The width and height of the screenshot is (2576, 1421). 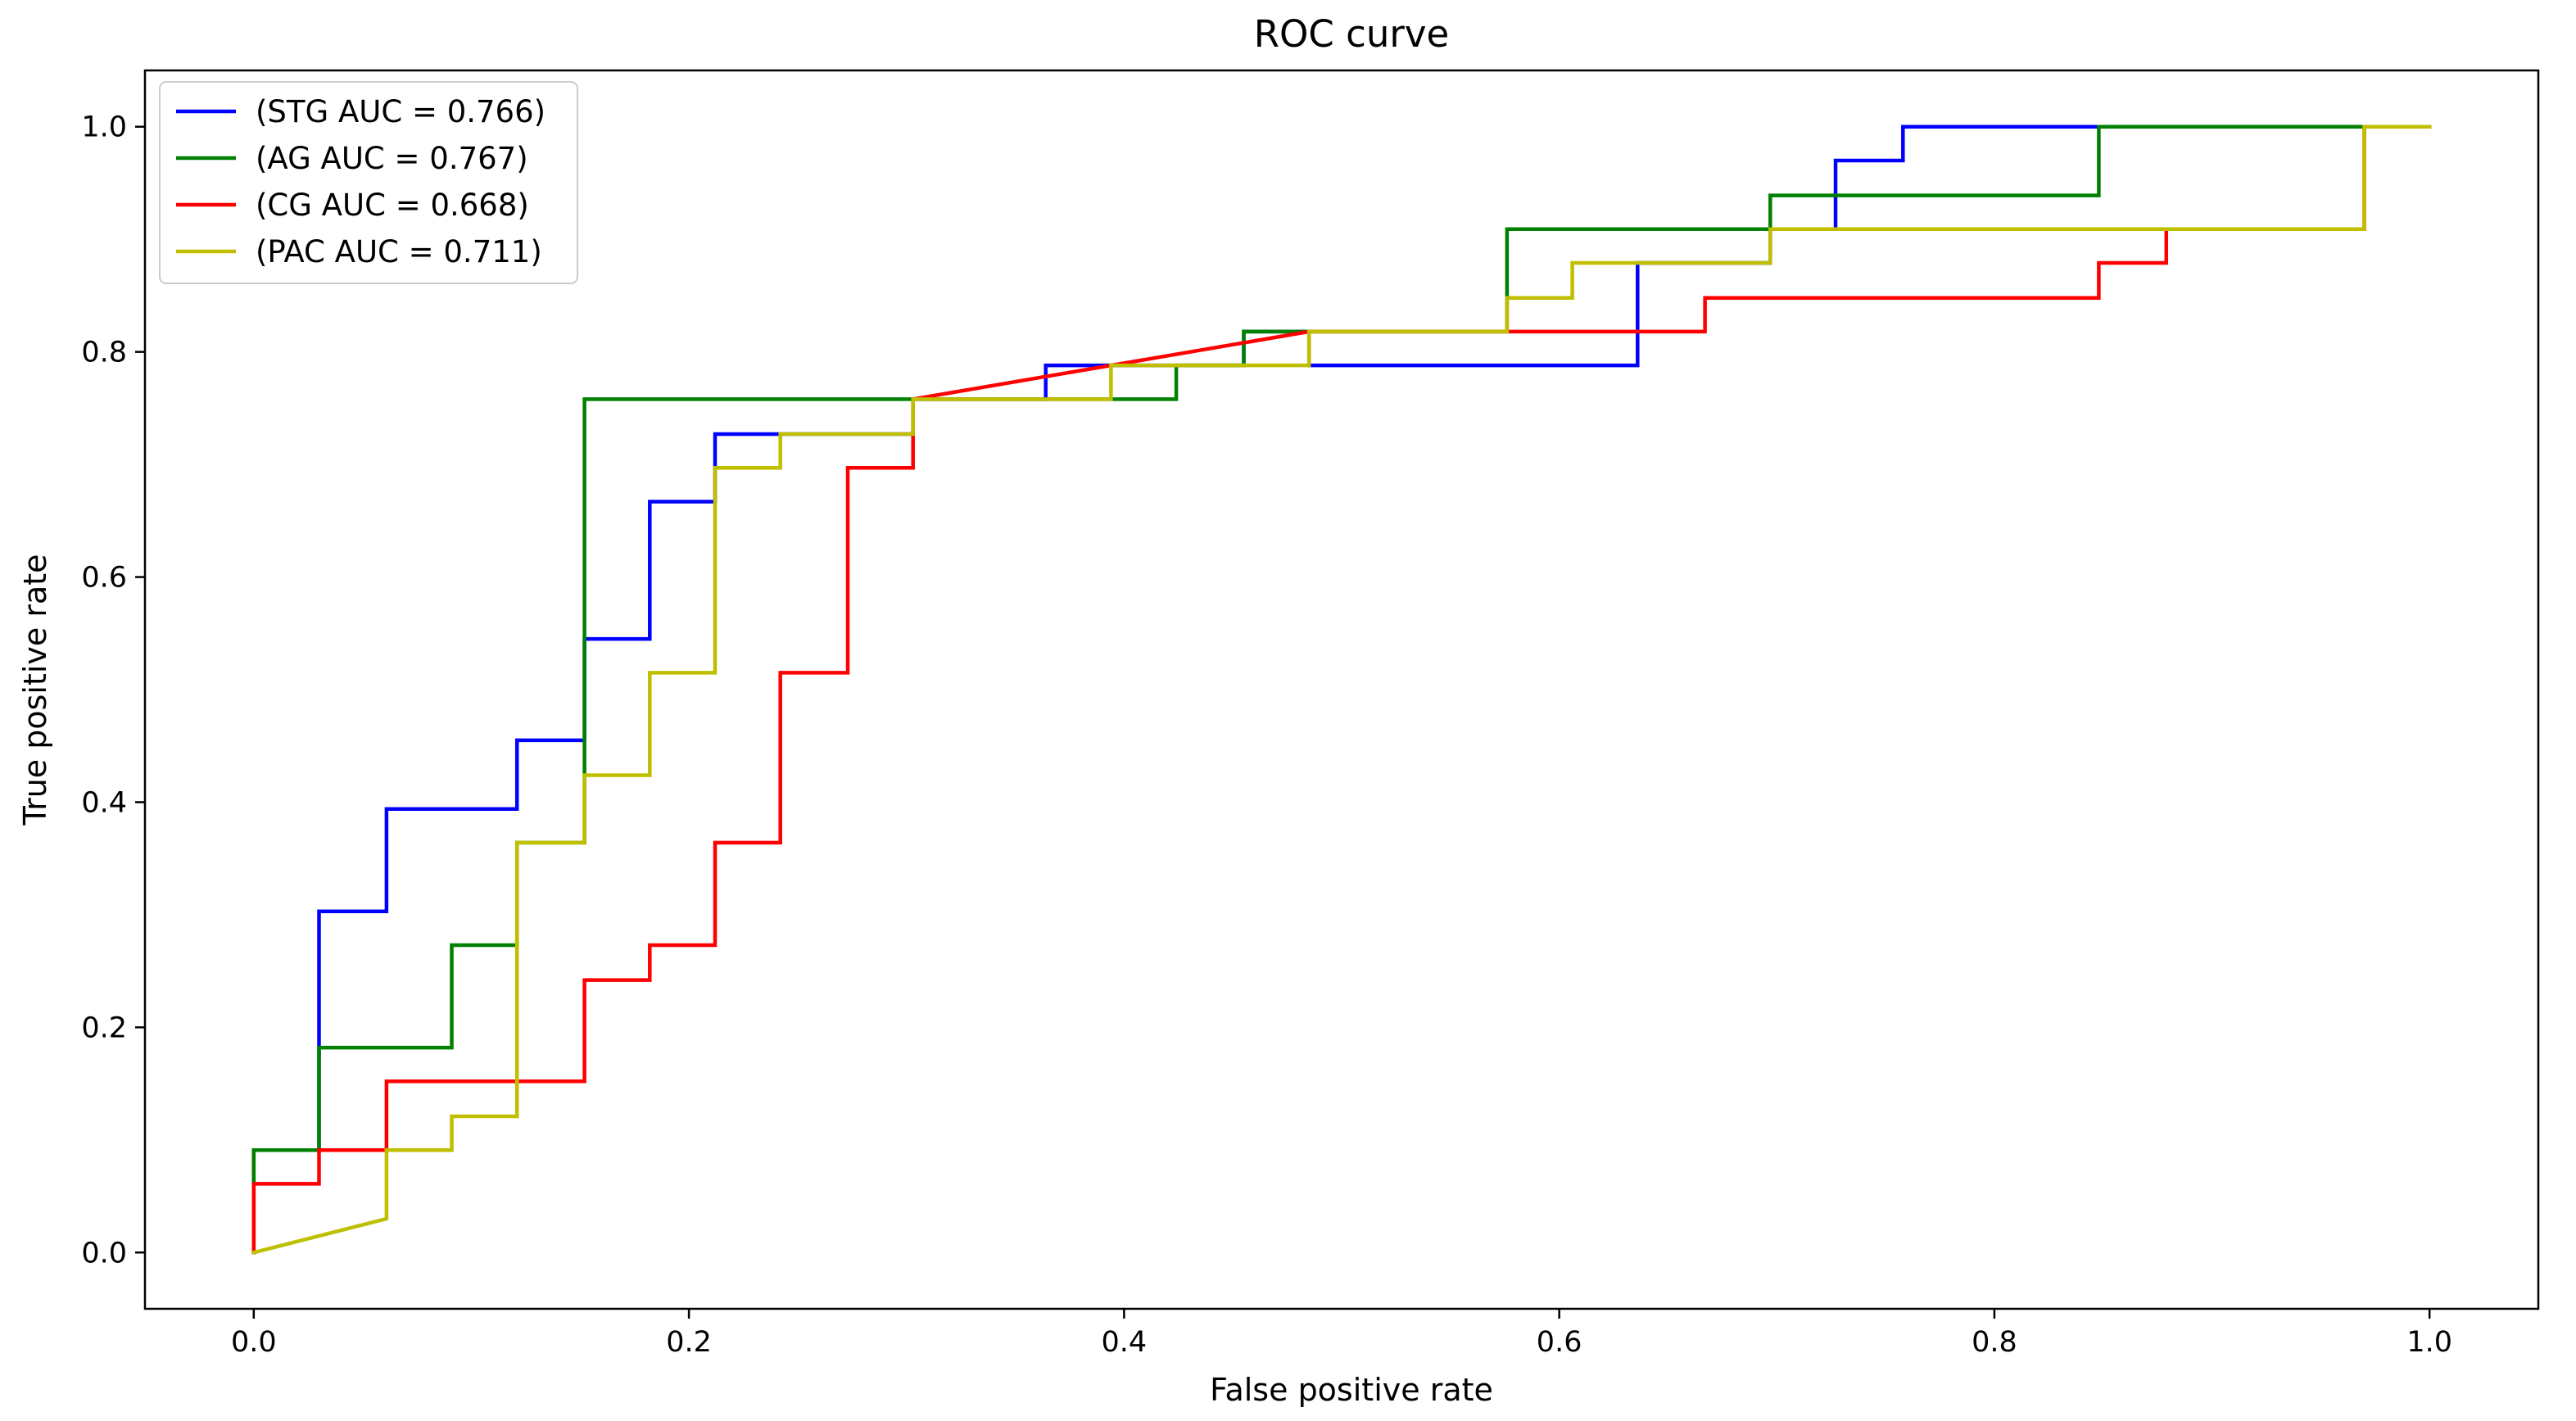 I want to click on x-tick-label: 0.0, so click(x=254, y=1343).